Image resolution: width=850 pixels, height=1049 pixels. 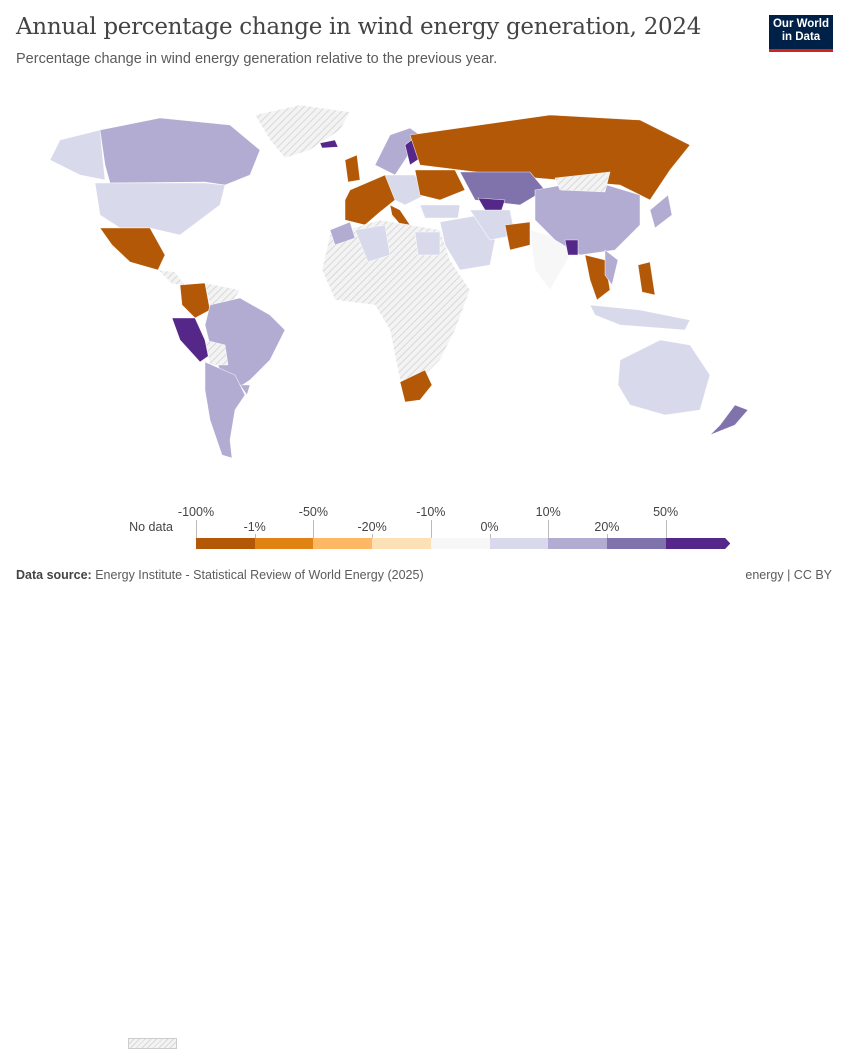 I want to click on country-egypt, so click(x=427, y=243).